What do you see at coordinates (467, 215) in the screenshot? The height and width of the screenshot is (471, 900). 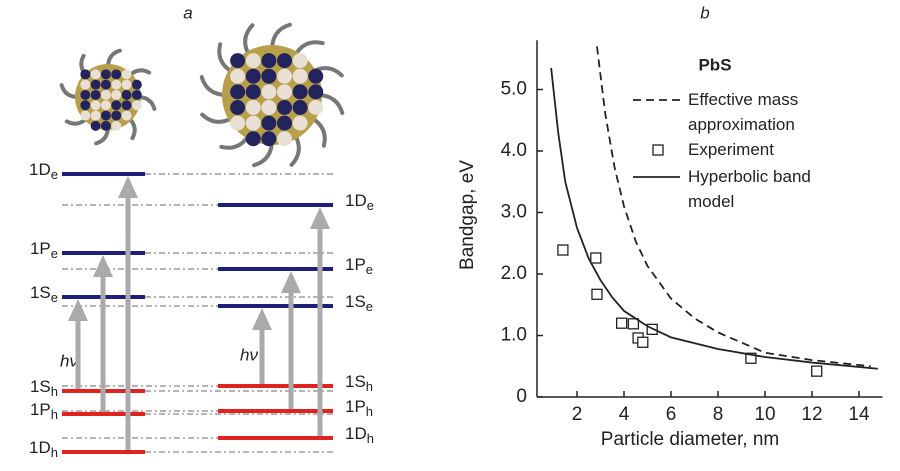 I see `y-axis-label: Bandgap, eV` at bounding box center [467, 215].